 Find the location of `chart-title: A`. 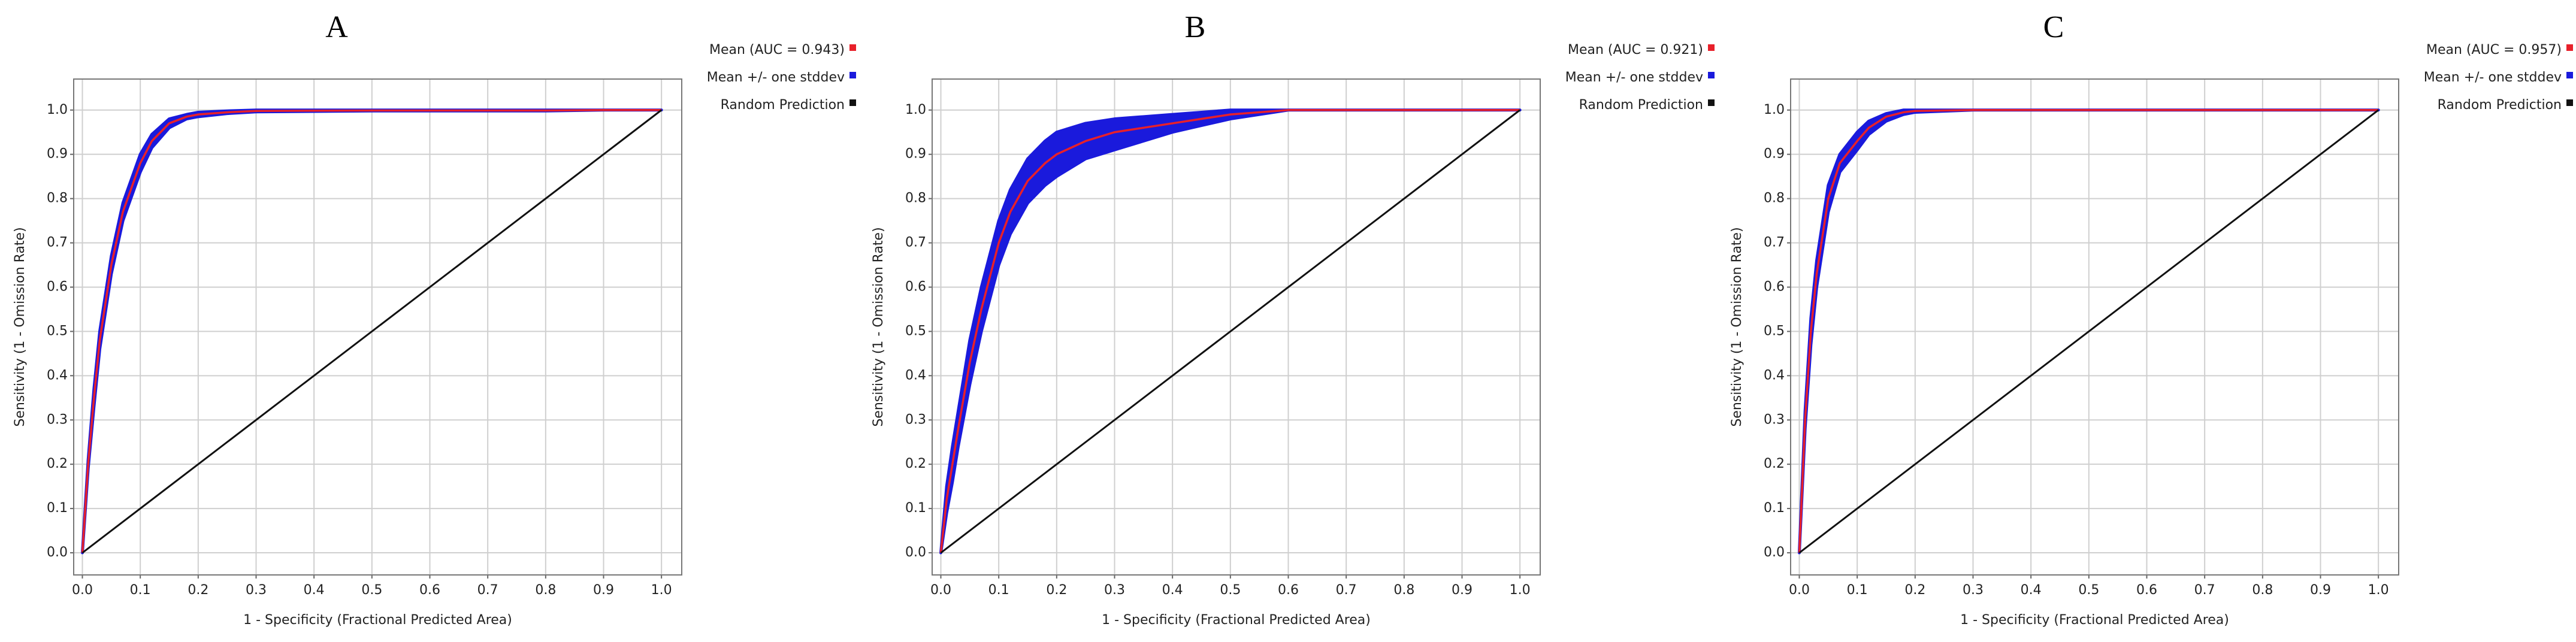

chart-title: A is located at coordinates (336, 27).